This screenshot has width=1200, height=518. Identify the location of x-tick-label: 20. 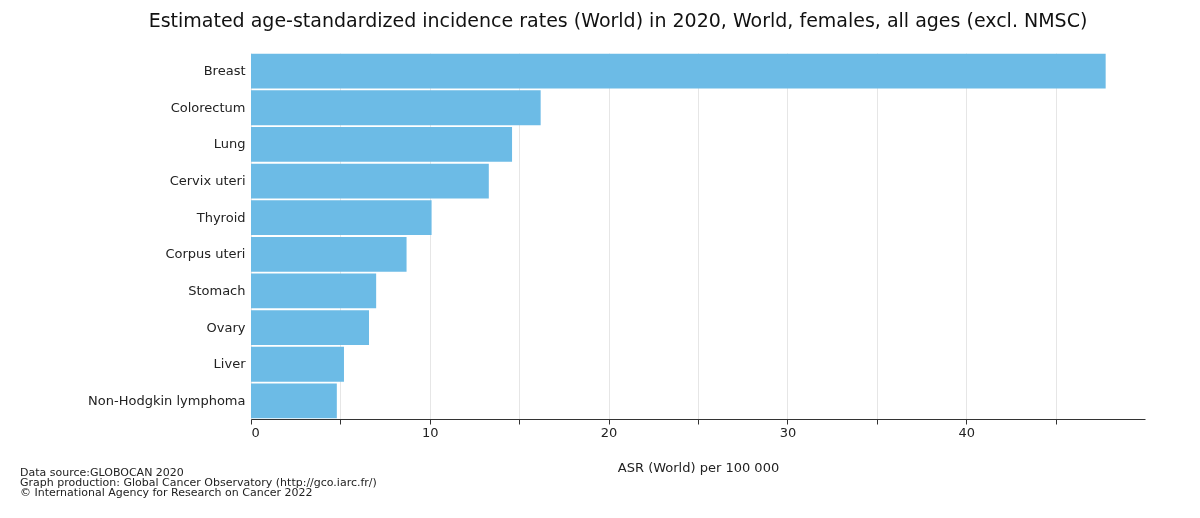
(609, 432).